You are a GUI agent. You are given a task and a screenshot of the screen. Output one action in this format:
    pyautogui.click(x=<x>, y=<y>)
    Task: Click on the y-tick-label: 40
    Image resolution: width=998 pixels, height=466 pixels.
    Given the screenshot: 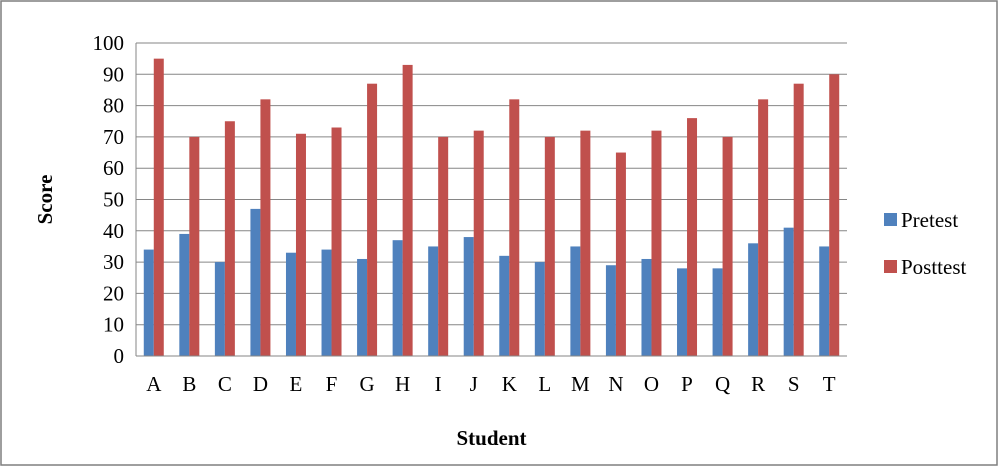 What is the action you would take?
    pyautogui.click(x=113, y=231)
    